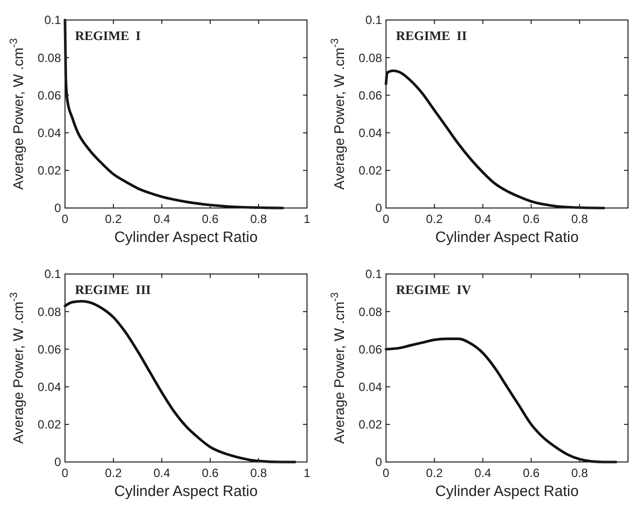 Image resolution: width=642 pixels, height=508 pixels. Describe the element at coordinates (434, 289) in the screenshot. I see `annotation: REGIME IV` at that location.